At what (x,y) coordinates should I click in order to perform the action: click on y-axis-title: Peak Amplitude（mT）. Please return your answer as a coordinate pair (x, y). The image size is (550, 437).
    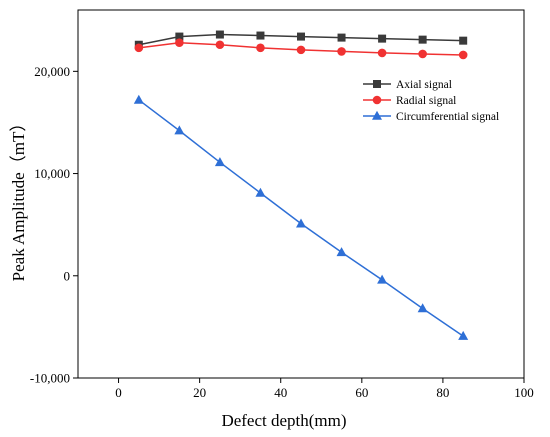
    Looking at the image, I should click on (18, 198).